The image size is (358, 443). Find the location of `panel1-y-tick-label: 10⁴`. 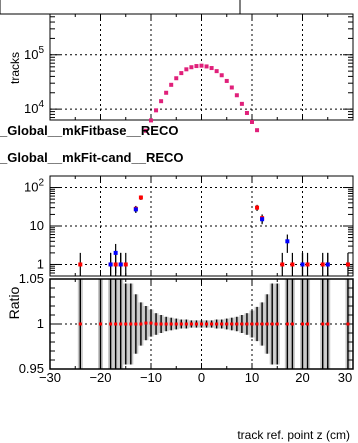

panel1-y-tick-label: 10⁴ is located at coordinates (34, 107).